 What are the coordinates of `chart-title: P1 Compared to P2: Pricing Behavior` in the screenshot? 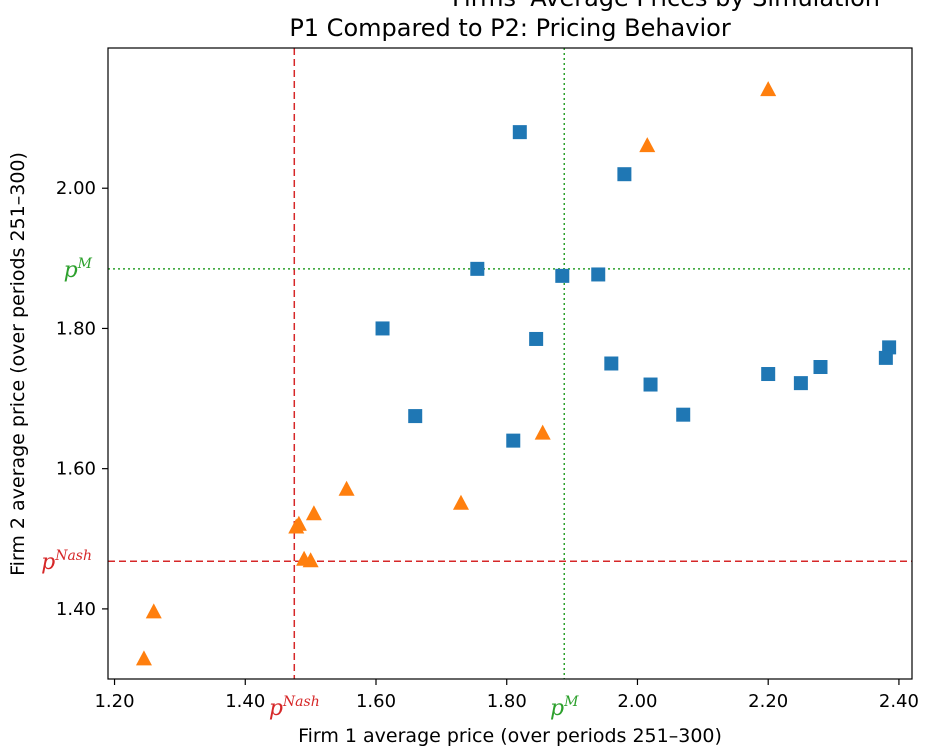 It's located at (510, 28).